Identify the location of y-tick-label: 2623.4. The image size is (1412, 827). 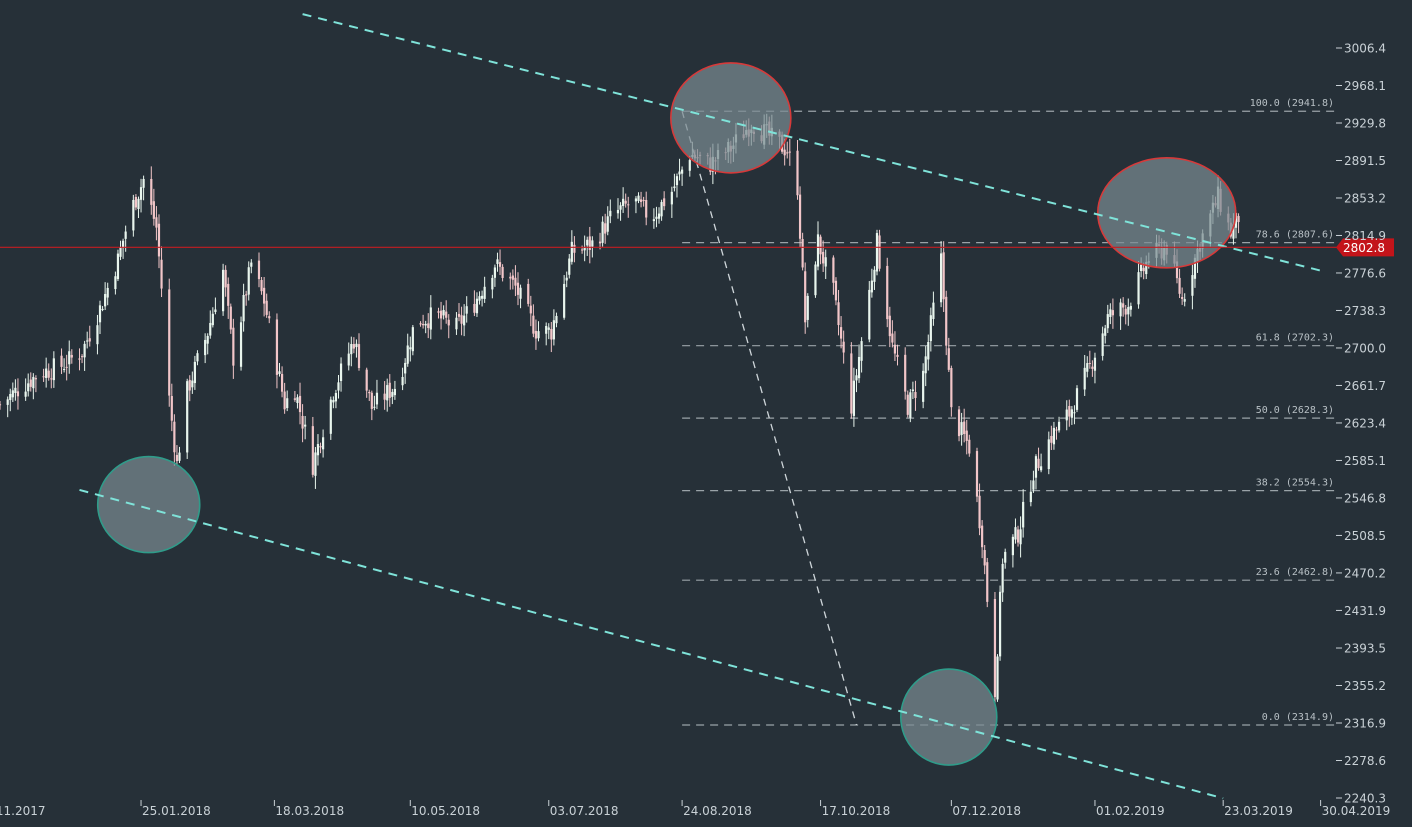
(1365, 423).